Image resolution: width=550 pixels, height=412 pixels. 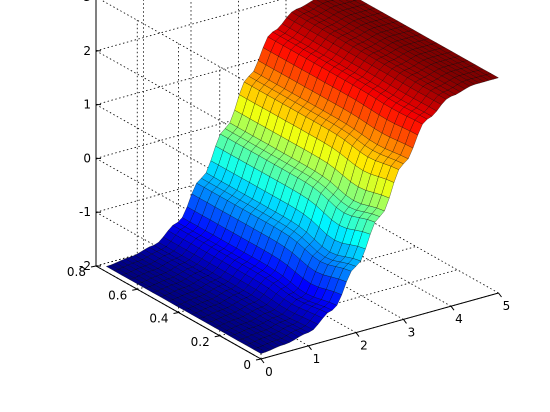 I want to click on x-tick-label: 1, so click(x=317, y=359).